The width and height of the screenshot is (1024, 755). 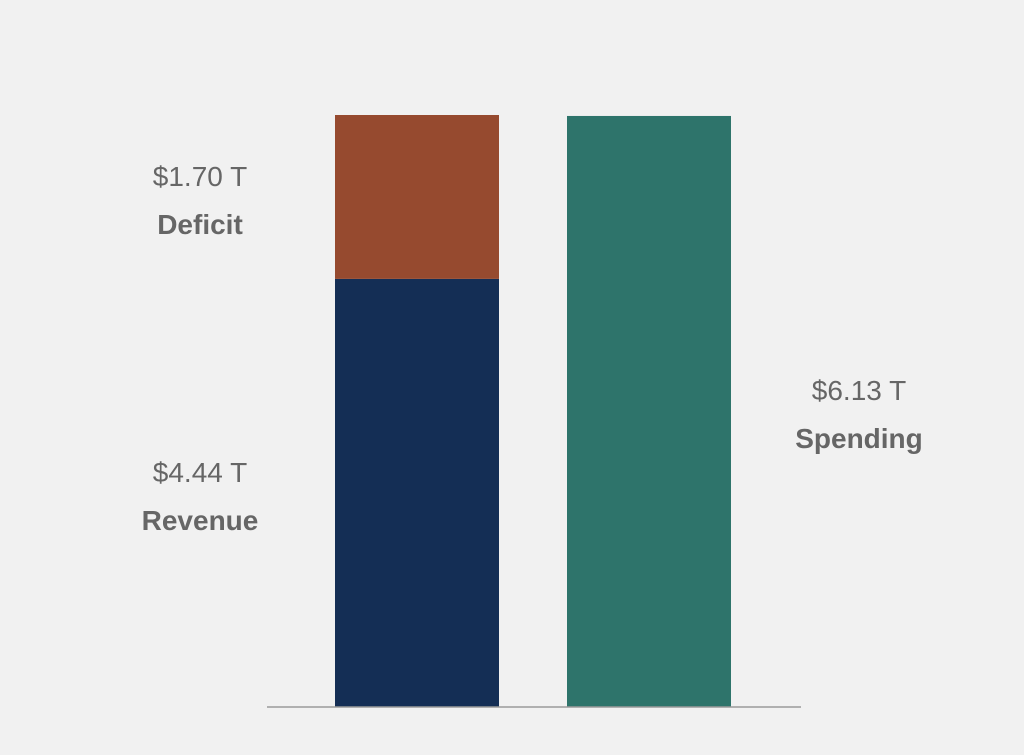 I want to click on deficit-value-label: $1.70 T, so click(x=200, y=176).